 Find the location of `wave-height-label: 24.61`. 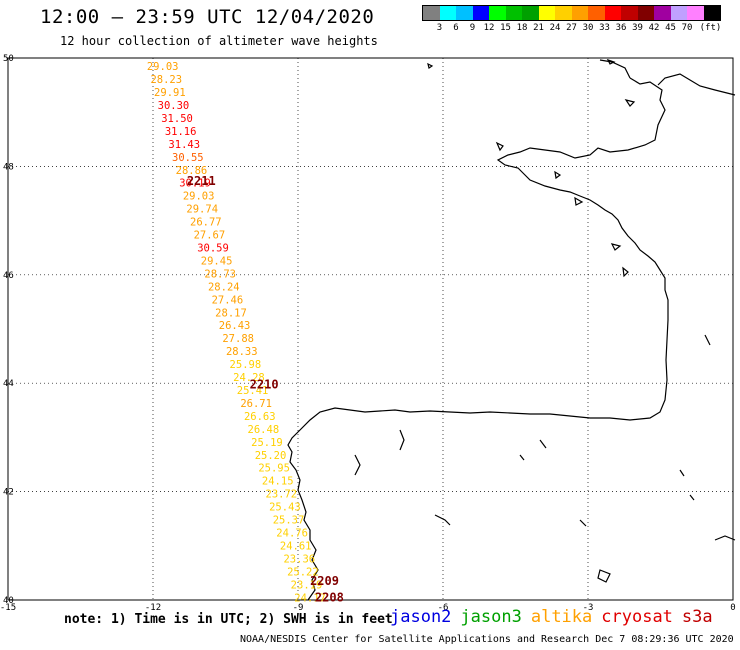

wave-height-label: 24.61 is located at coordinates (296, 546).